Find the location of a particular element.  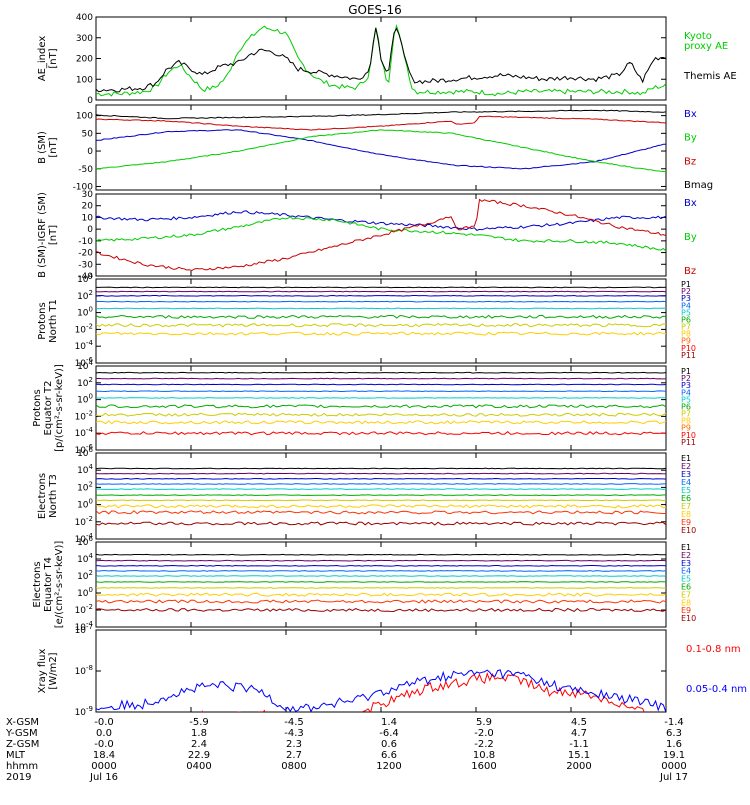

channel-line-P5 is located at coordinates (381, 398).